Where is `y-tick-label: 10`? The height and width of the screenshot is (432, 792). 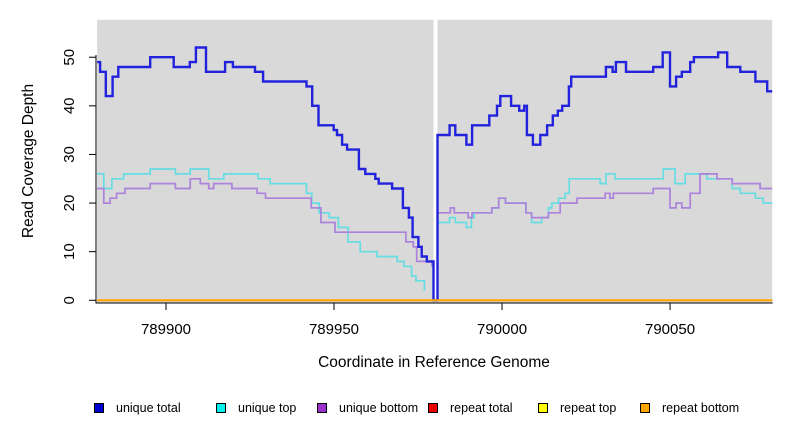 y-tick-label: 10 is located at coordinates (69, 251).